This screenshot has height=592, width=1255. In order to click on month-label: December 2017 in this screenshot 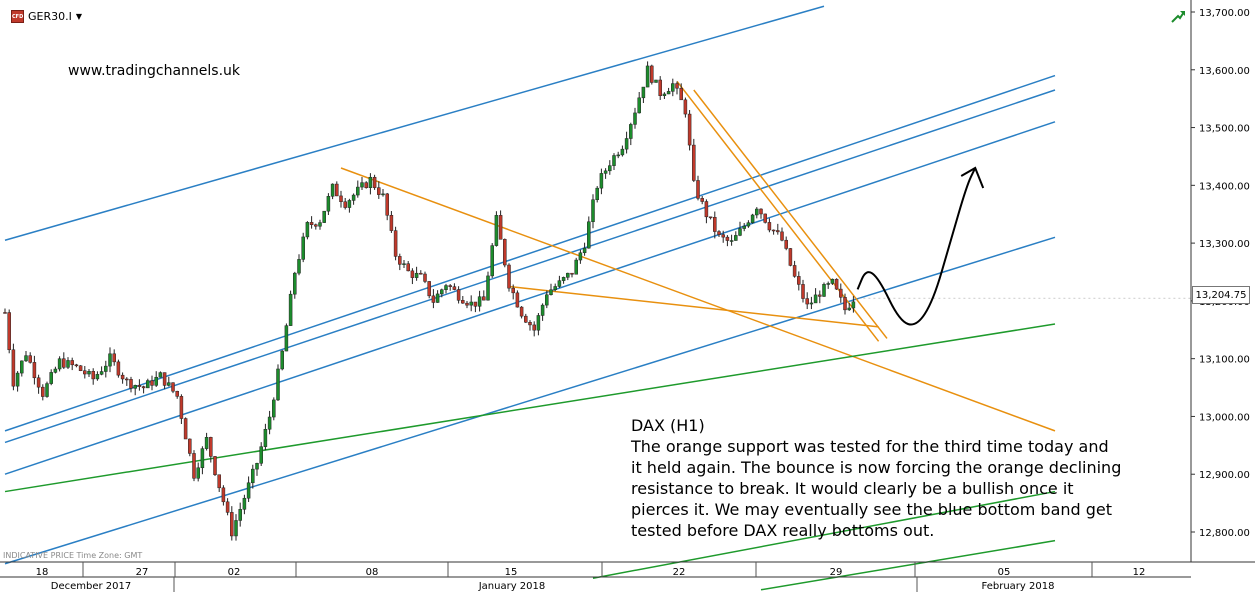, I will do `click(91, 586)`.